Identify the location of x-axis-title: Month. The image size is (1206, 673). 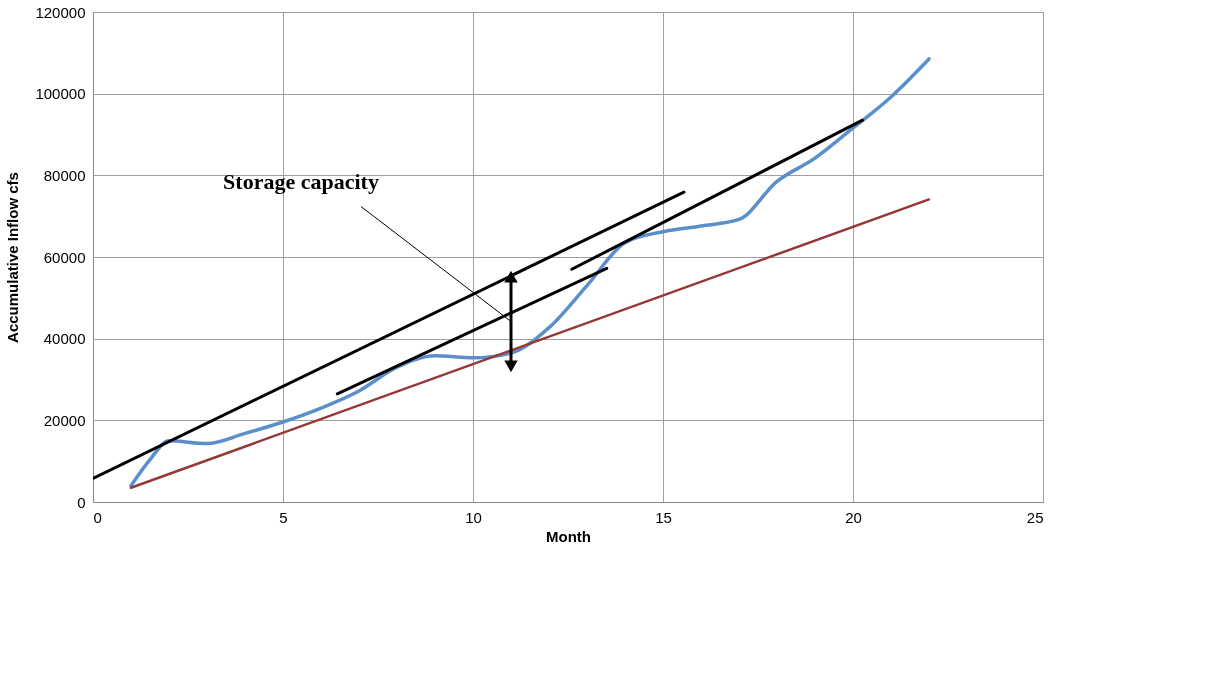
(568, 536).